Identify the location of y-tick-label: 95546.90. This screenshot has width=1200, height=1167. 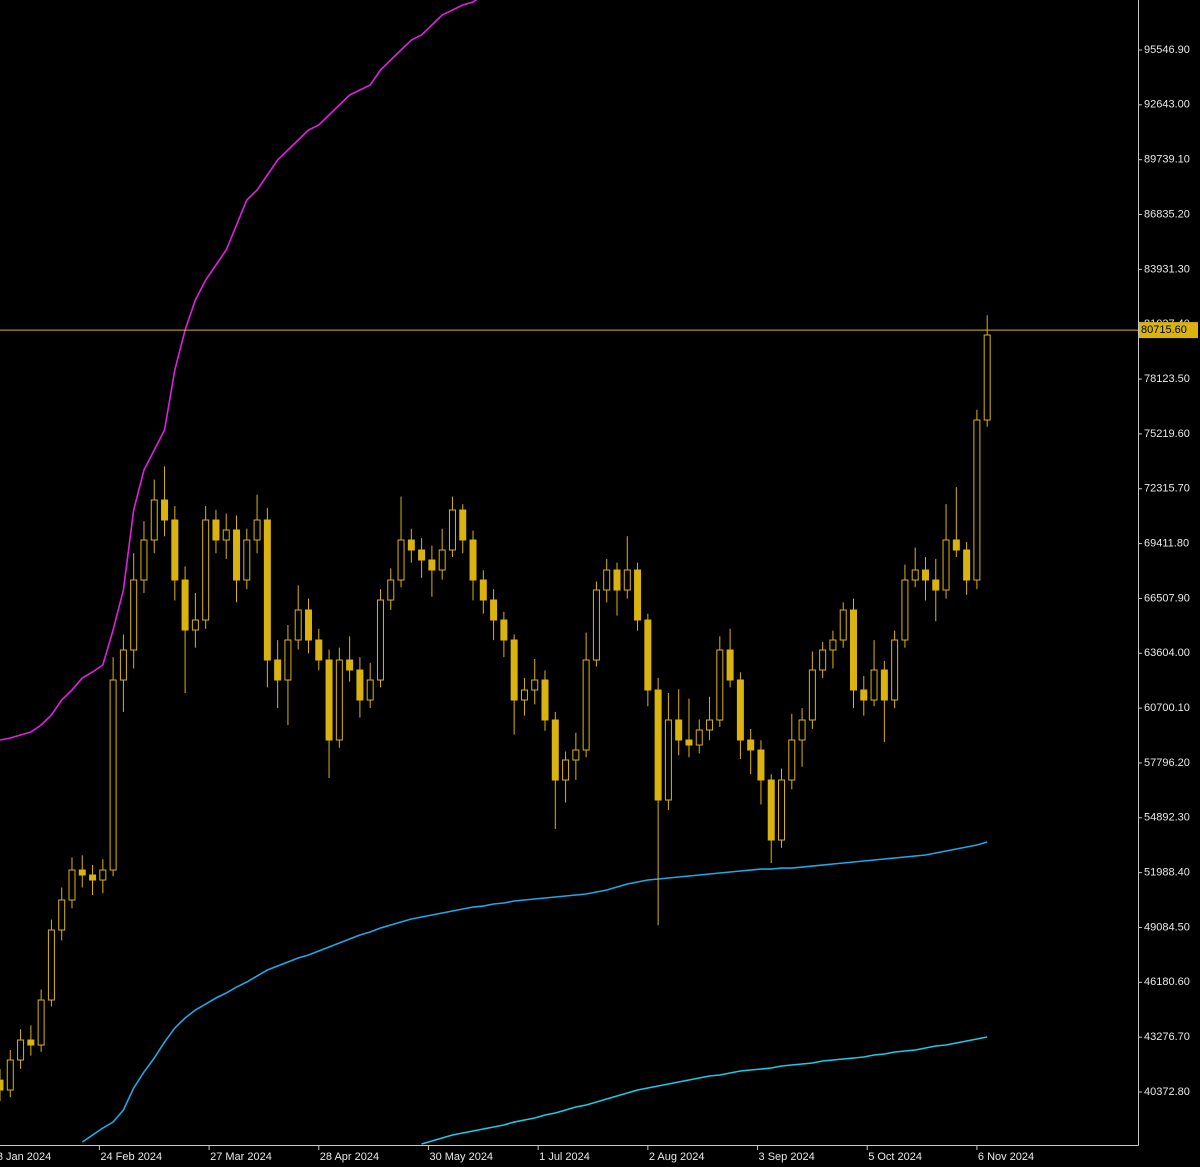
(1167, 50).